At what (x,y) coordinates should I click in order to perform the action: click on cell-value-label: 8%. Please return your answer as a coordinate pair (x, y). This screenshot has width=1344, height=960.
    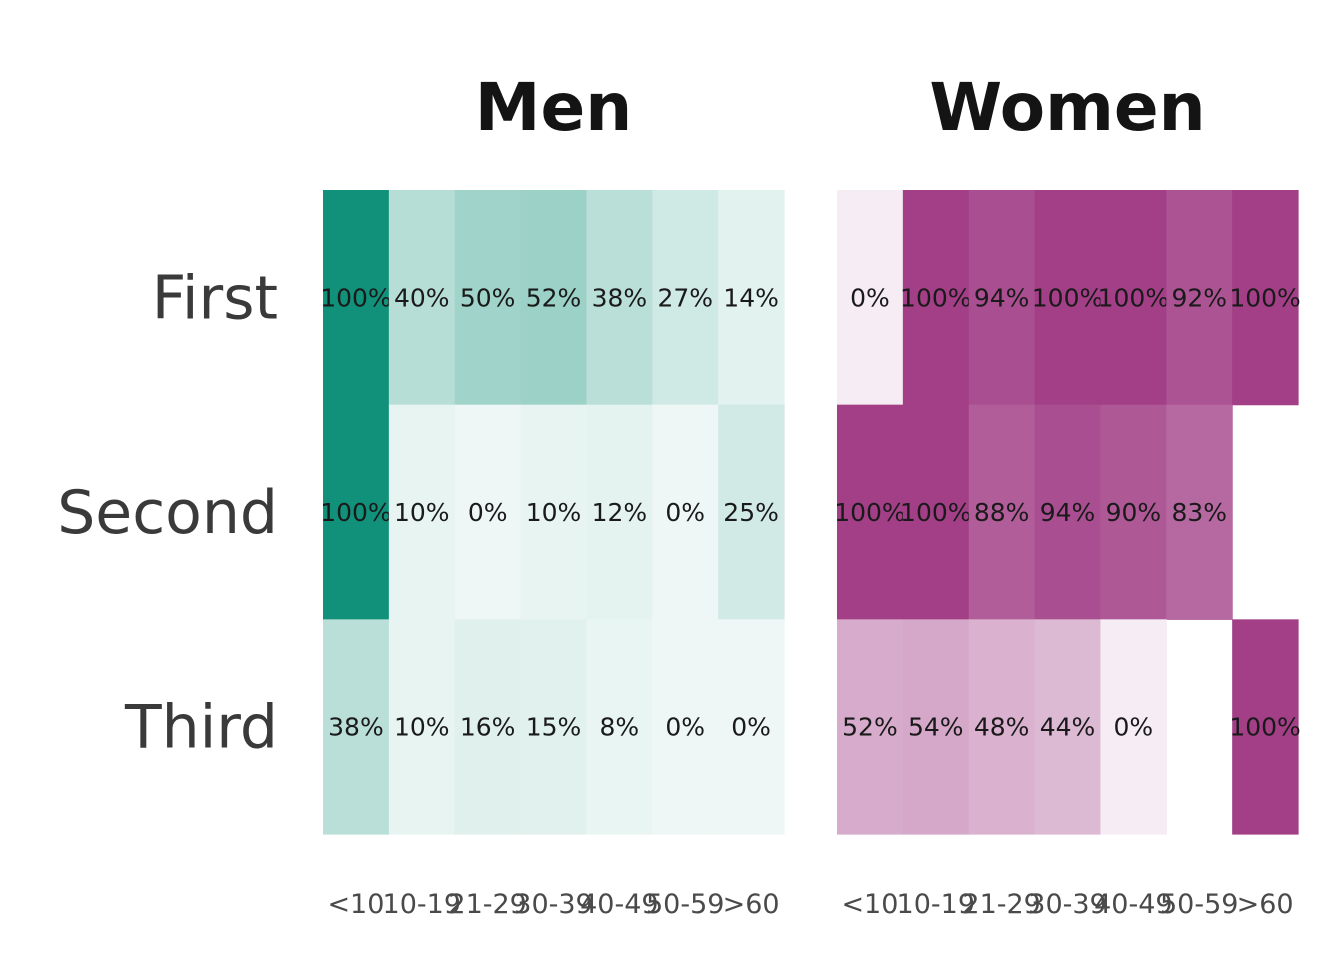
    Looking at the image, I should click on (620, 727).